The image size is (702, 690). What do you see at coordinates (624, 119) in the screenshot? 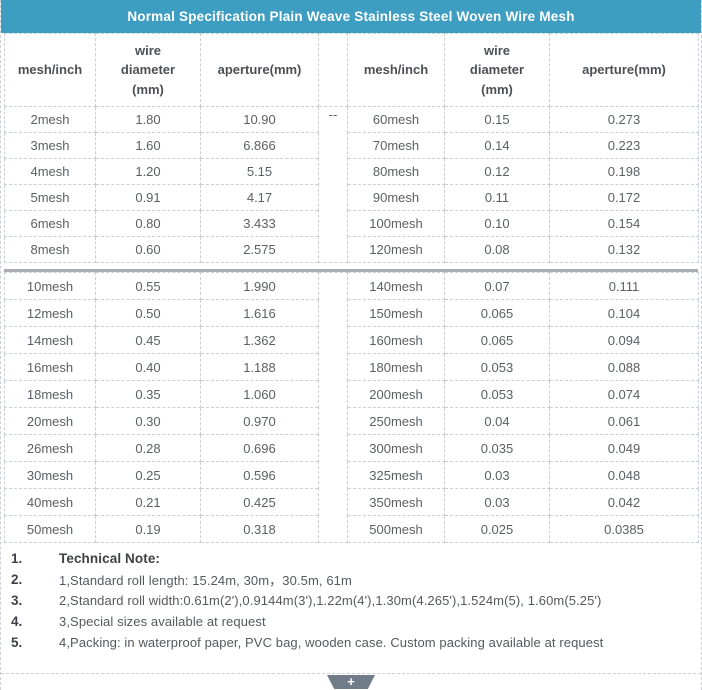
I see `aperture-cell: 0.273` at bounding box center [624, 119].